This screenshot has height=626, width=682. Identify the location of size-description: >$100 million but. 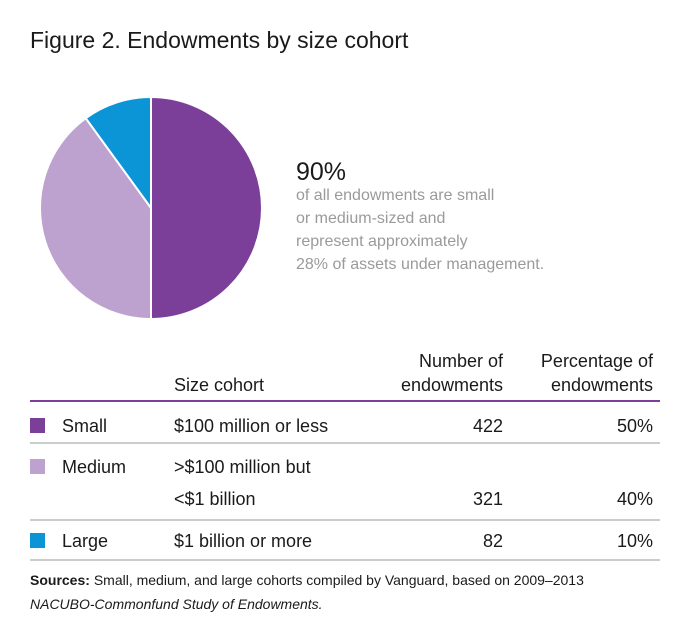
(242, 467).